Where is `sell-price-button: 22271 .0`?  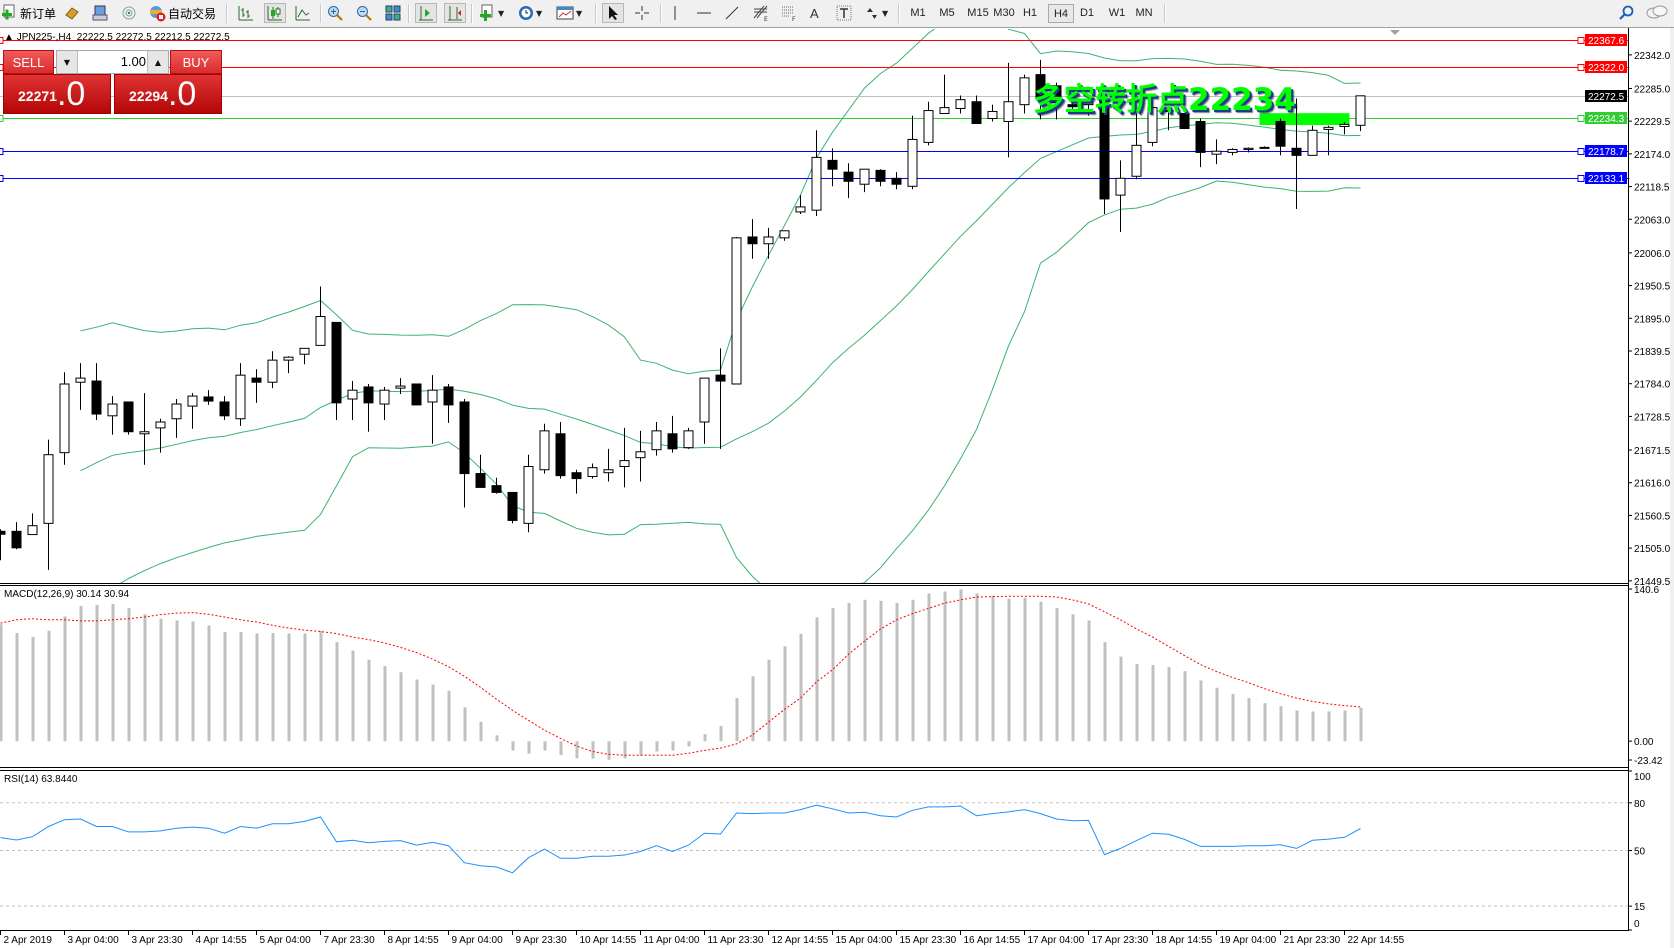 sell-price-button: 22271 .0 is located at coordinates (57, 94).